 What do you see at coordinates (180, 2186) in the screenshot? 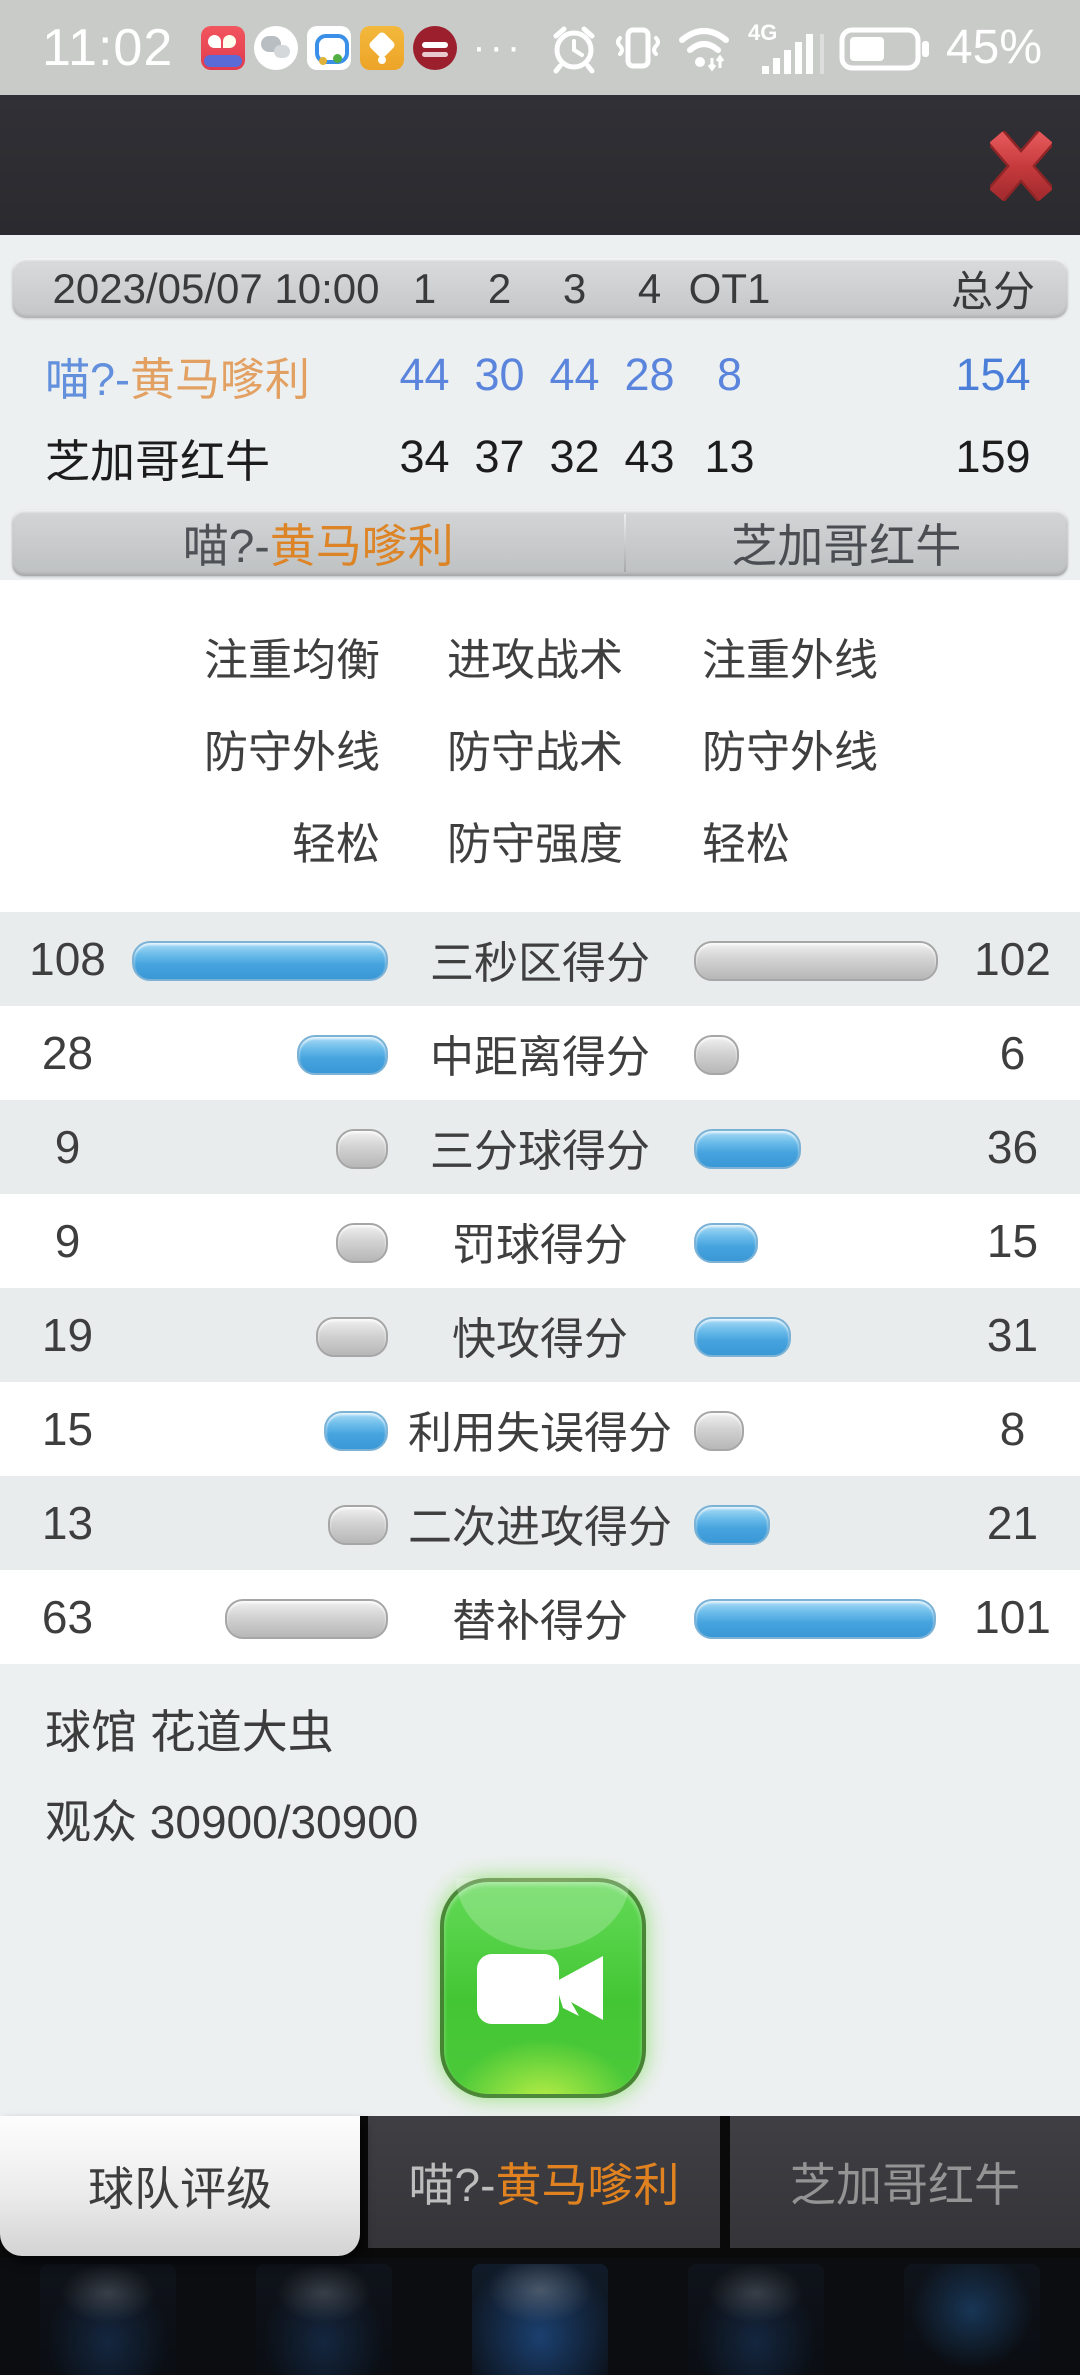
I see `tab-team-rating: 球队评级` at bounding box center [180, 2186].